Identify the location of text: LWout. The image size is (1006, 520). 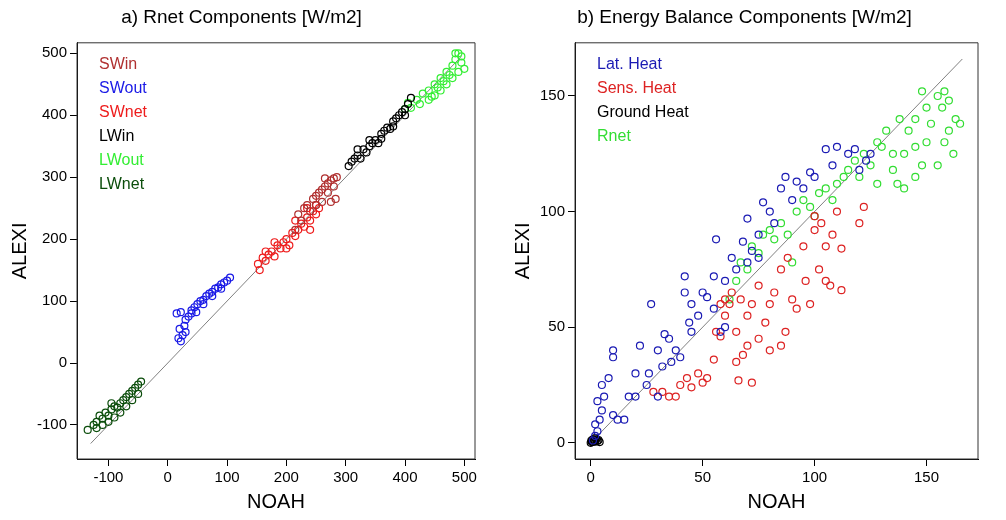
(122, 160).